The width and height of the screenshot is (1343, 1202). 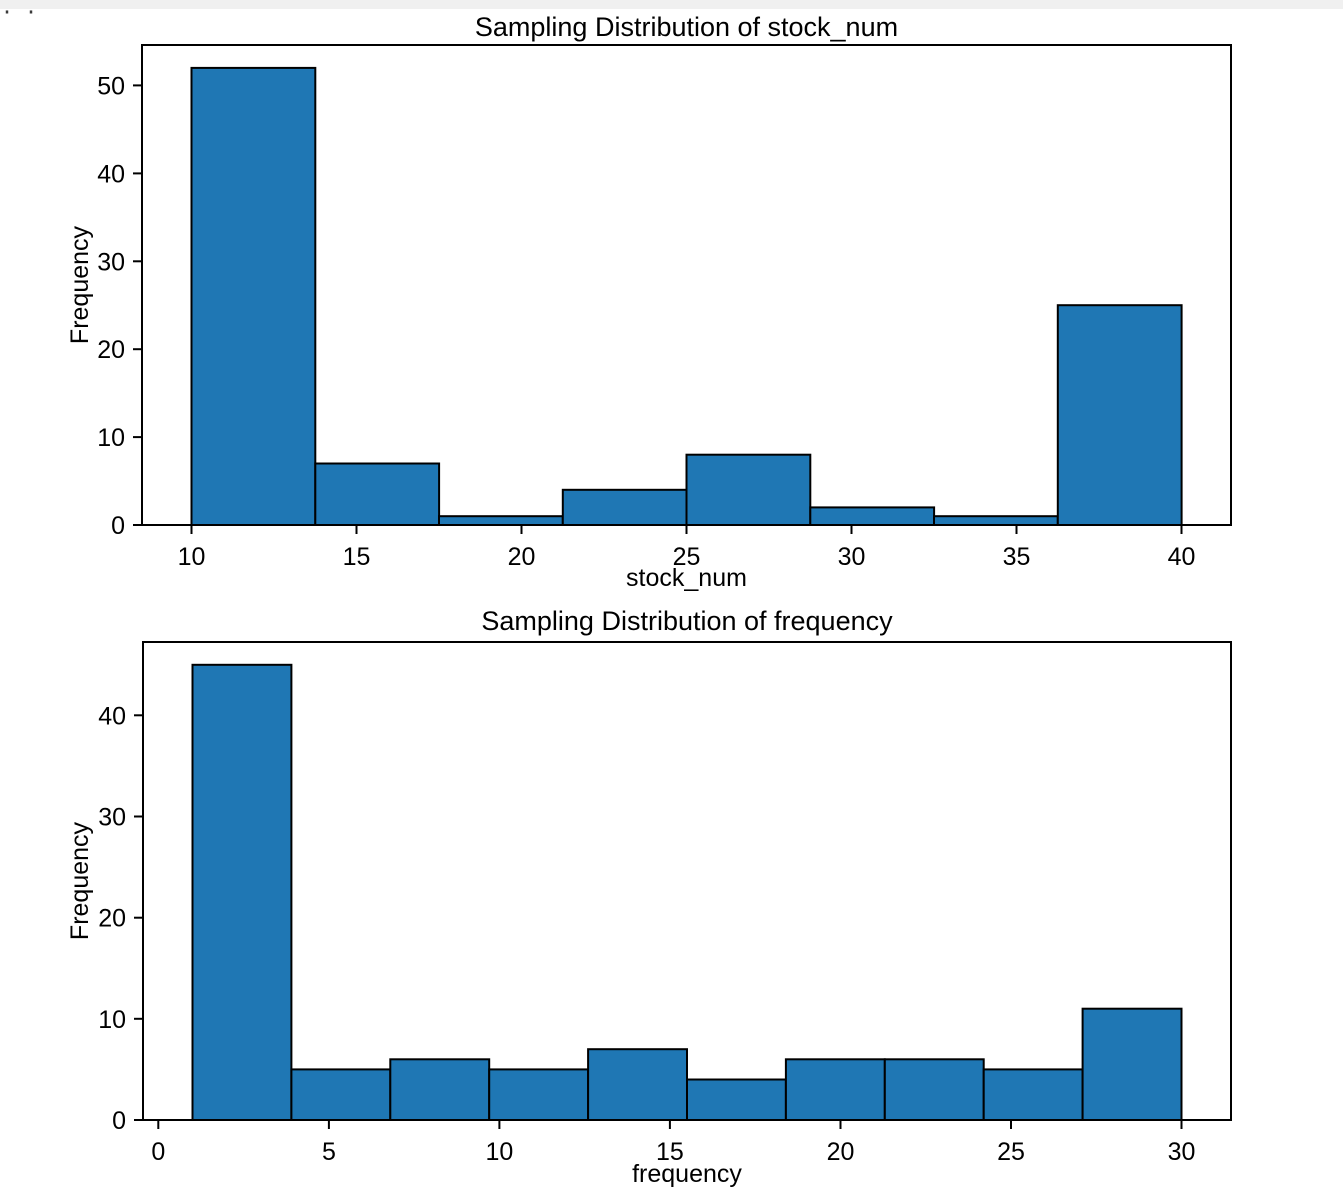 What do you see at coordinates (111, 86) in the screenshot?
I see `y-tick-label: 50` at bounding box center [111, 86].